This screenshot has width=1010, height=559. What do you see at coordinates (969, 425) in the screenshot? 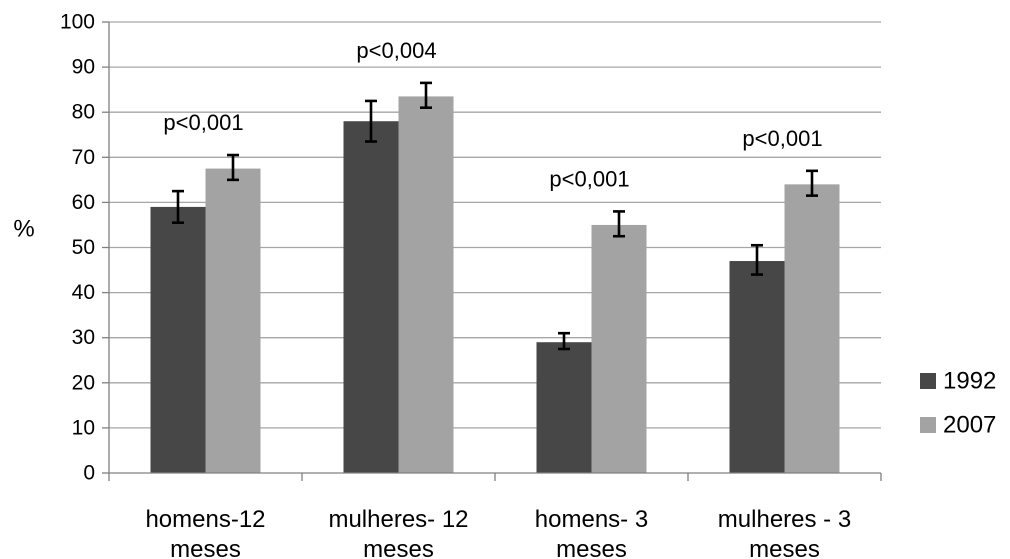
I see `legend-label: 2007` at bounding box center [969, 425].